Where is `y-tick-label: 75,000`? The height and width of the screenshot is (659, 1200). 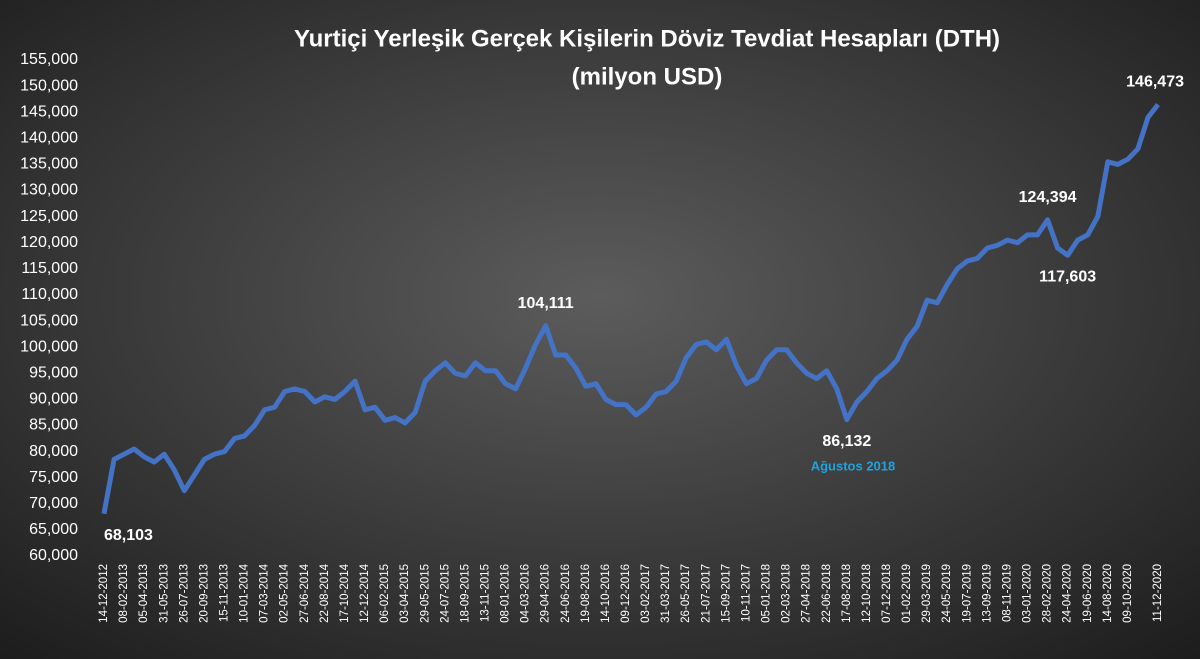 y-tick-label: 75,000 is located at coordinates (53, 477).